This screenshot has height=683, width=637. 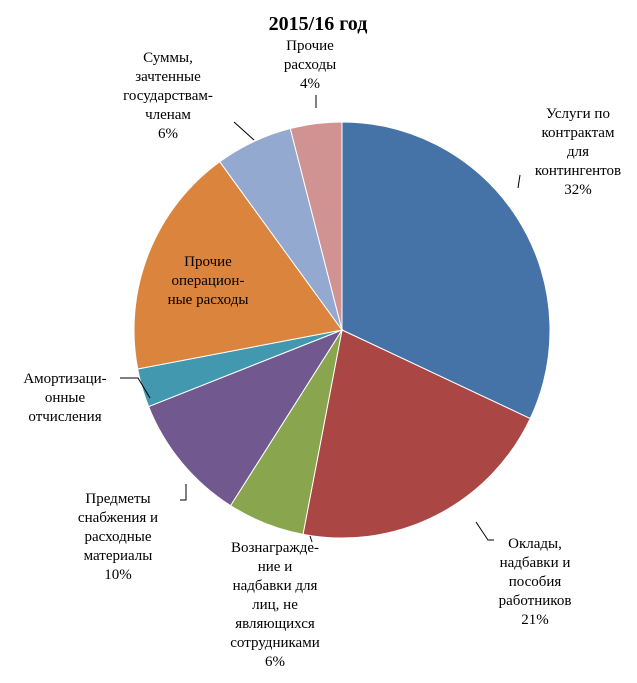 What do you see at coordinates (118, 527) in the screenshot?
I see `slice-label: Предметы снабжения и расходные материалы` at bounding box center [118, 527].